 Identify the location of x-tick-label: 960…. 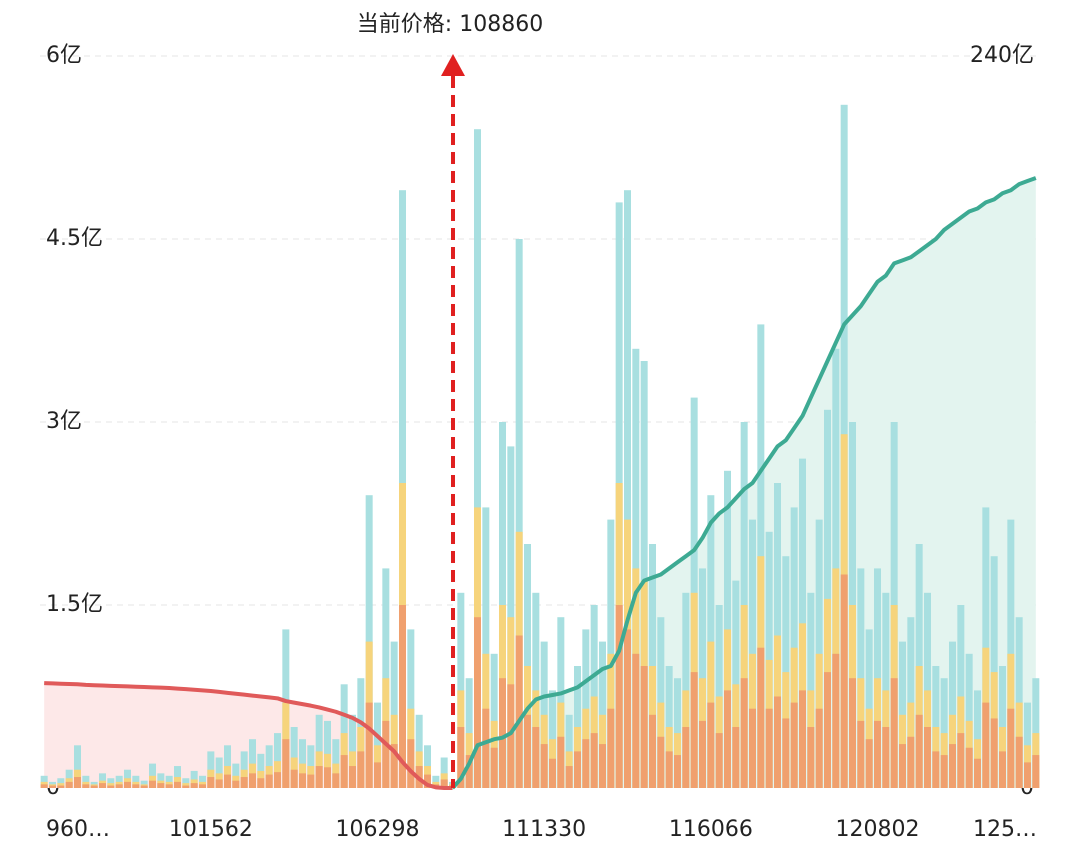
(78, 829).